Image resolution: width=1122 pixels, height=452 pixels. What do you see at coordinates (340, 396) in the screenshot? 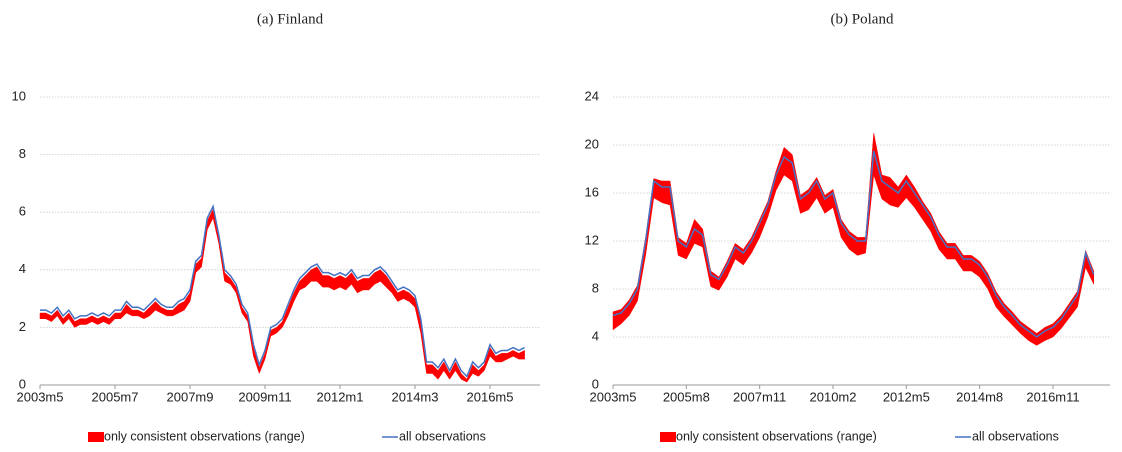
I see `x-tick-label: 2012m1` at bounding box center [340, 396].